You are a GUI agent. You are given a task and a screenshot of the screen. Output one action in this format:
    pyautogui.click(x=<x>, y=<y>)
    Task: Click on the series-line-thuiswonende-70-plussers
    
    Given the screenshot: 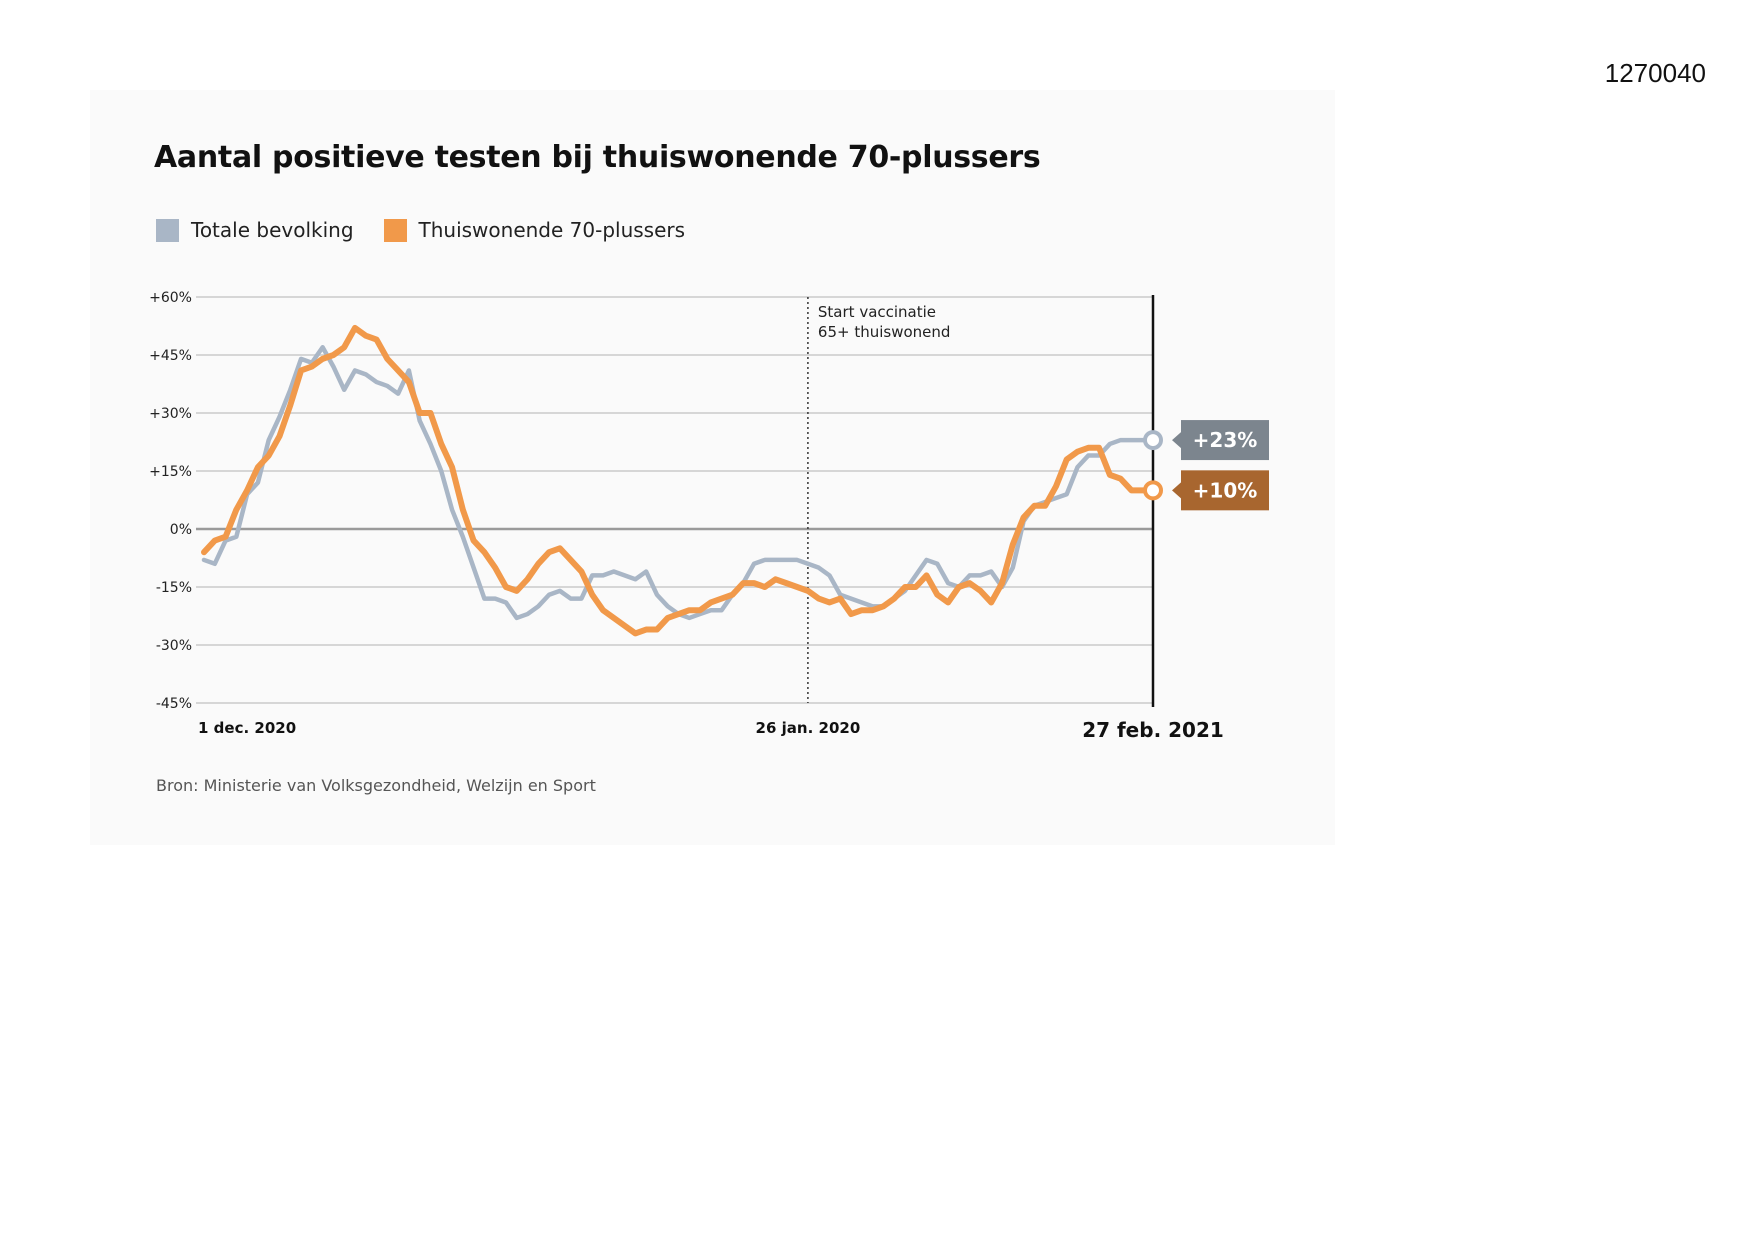 What is the action you would take?
    pyautogui.click(x=678, y=480)
    